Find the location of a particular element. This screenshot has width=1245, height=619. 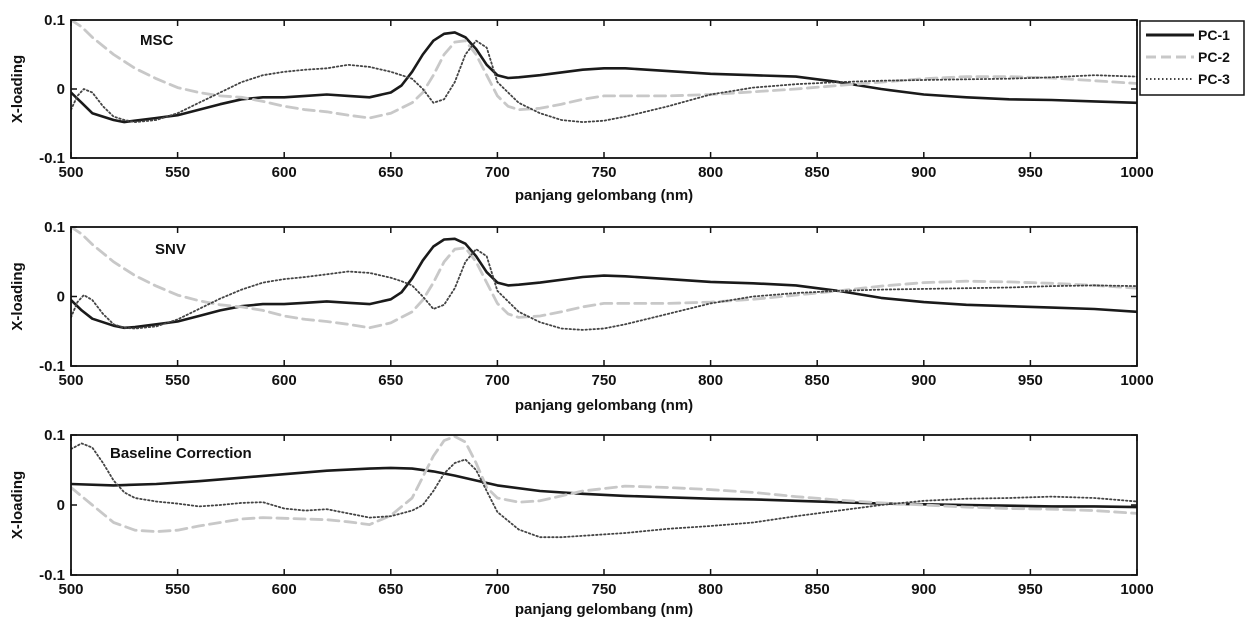

legend-pc1-label: PC-1 is located at coordinates (1214, 35).